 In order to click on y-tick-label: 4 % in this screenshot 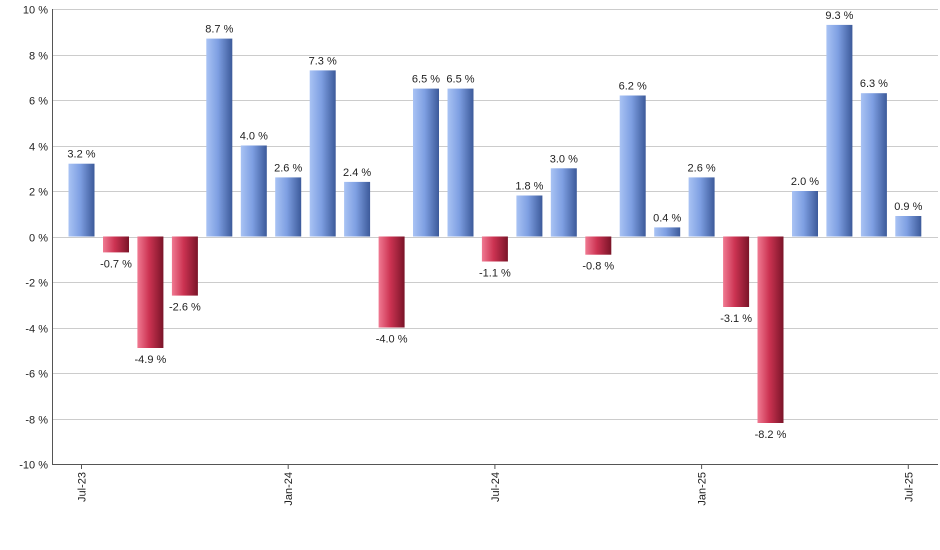, I will do `click(38, 148)`.